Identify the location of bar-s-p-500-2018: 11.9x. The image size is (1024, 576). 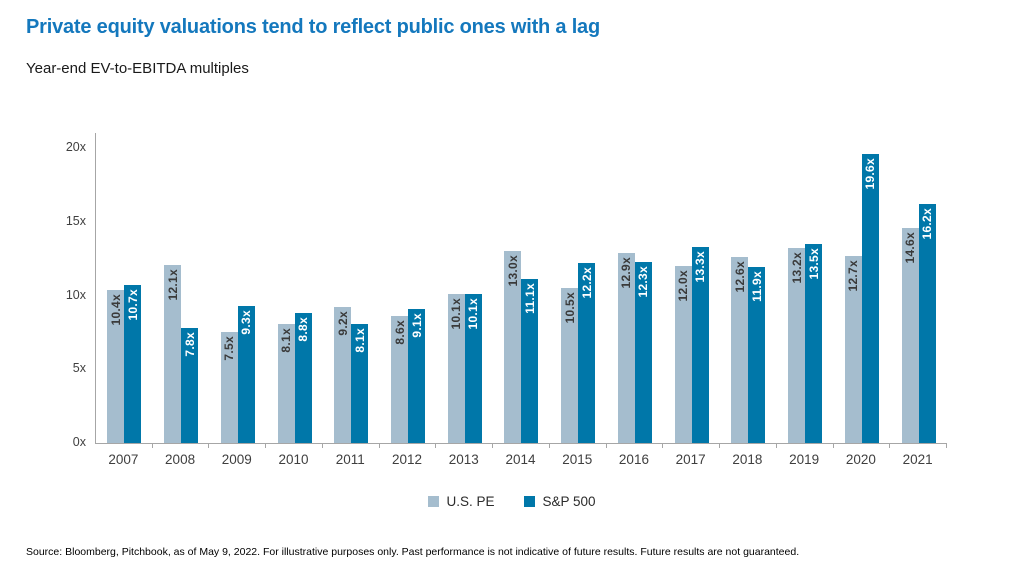
(757, 355).